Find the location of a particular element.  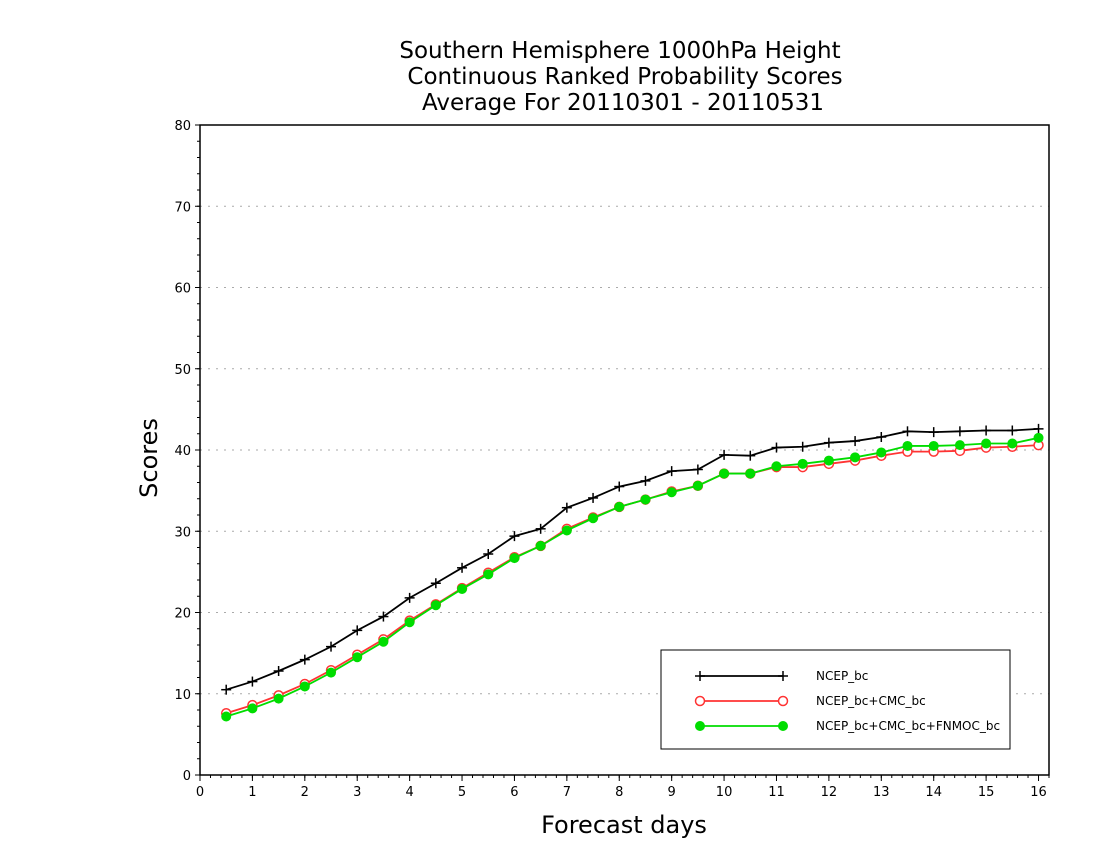

x-tick-label-6: 6 is located at coordinates (514, 792).